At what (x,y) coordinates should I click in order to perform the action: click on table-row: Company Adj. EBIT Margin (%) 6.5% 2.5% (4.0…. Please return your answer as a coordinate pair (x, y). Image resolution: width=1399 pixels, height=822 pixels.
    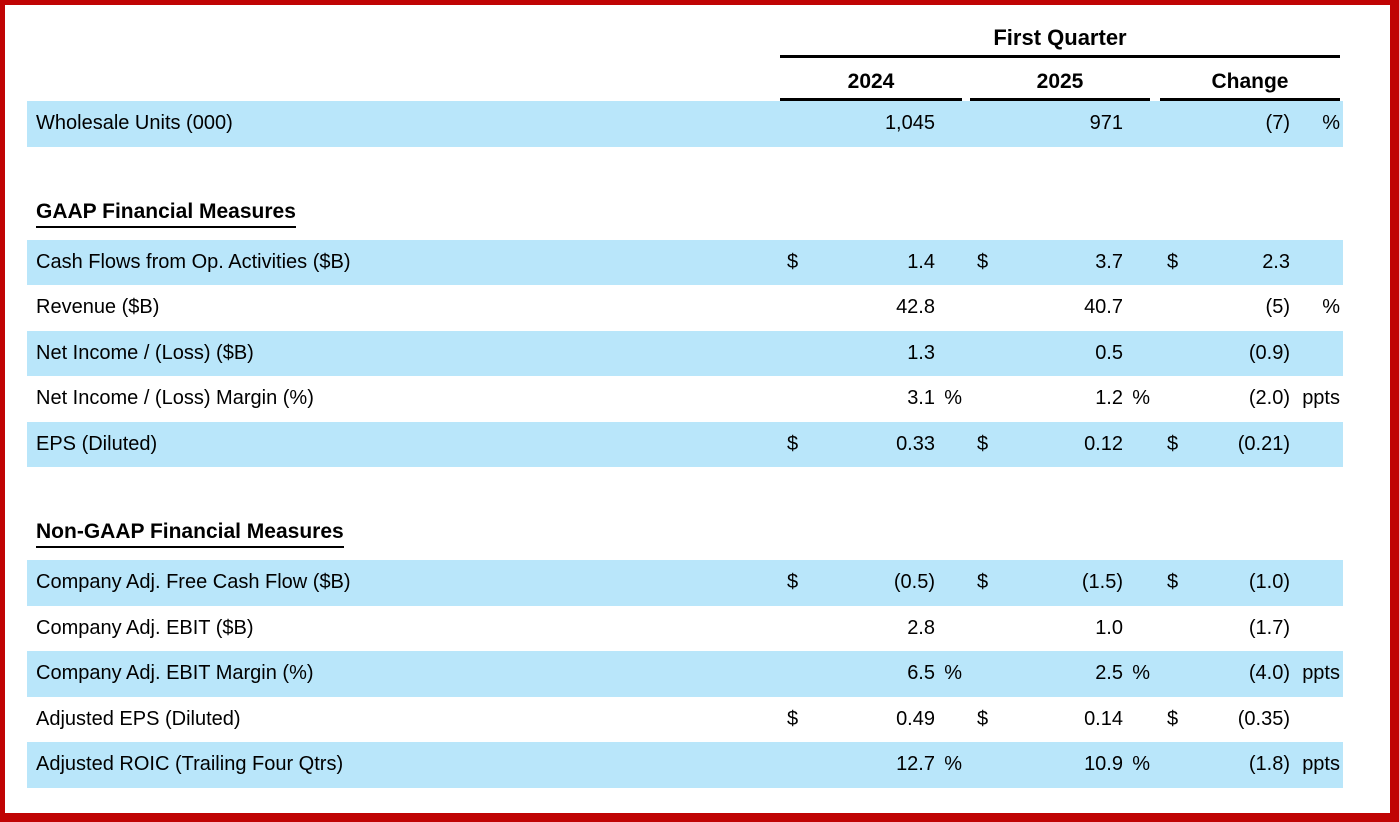
    Looking at the image, I should click on (685, 674).